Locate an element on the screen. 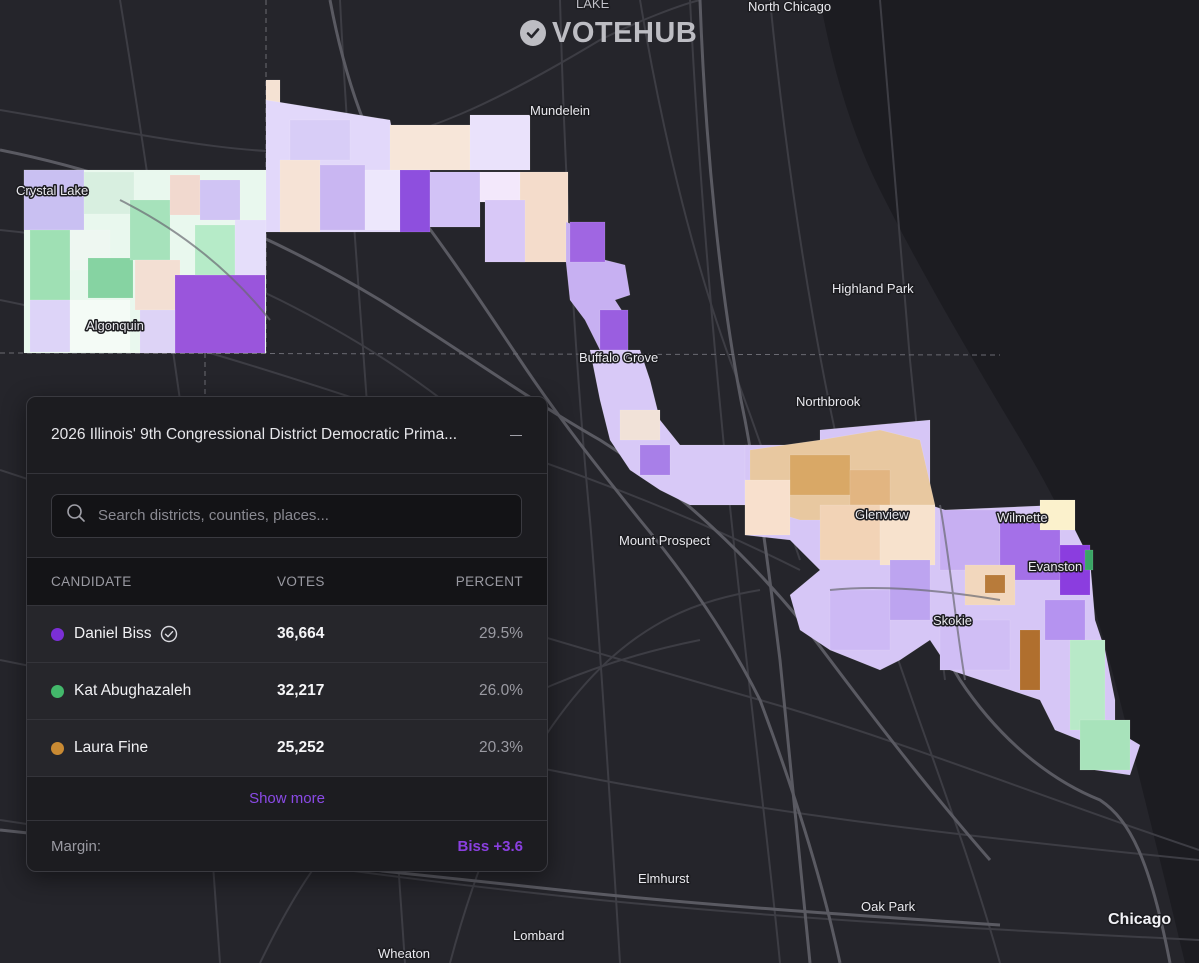 The image size is (1199, 963). checkmark-icon is located at coordinates (533, 33).